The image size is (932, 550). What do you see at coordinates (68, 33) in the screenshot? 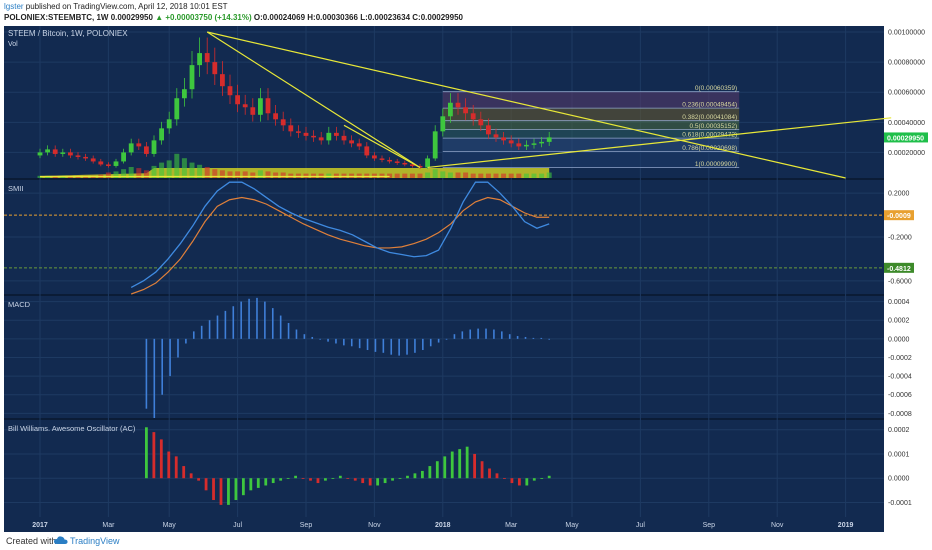
I see `price-pane-title: STEEM / Bitcoin, 1W, POLONIEX` at bounding box center [68, 33].